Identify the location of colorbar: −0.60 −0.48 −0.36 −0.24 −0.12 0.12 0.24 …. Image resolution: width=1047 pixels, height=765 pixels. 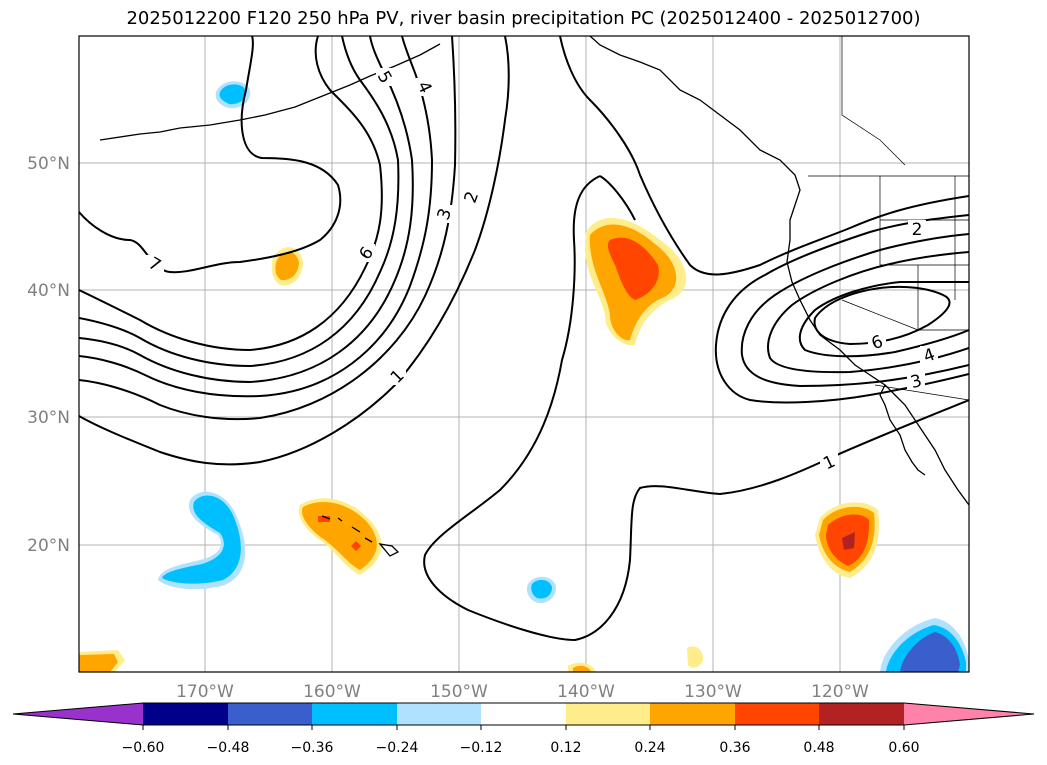
(523, 729).